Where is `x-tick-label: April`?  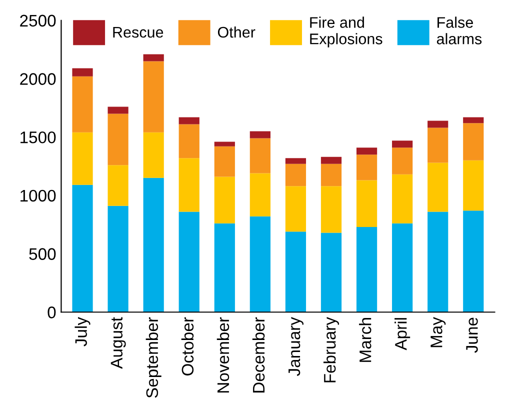 x-tick-label: April is located at coordinates (402, 334).